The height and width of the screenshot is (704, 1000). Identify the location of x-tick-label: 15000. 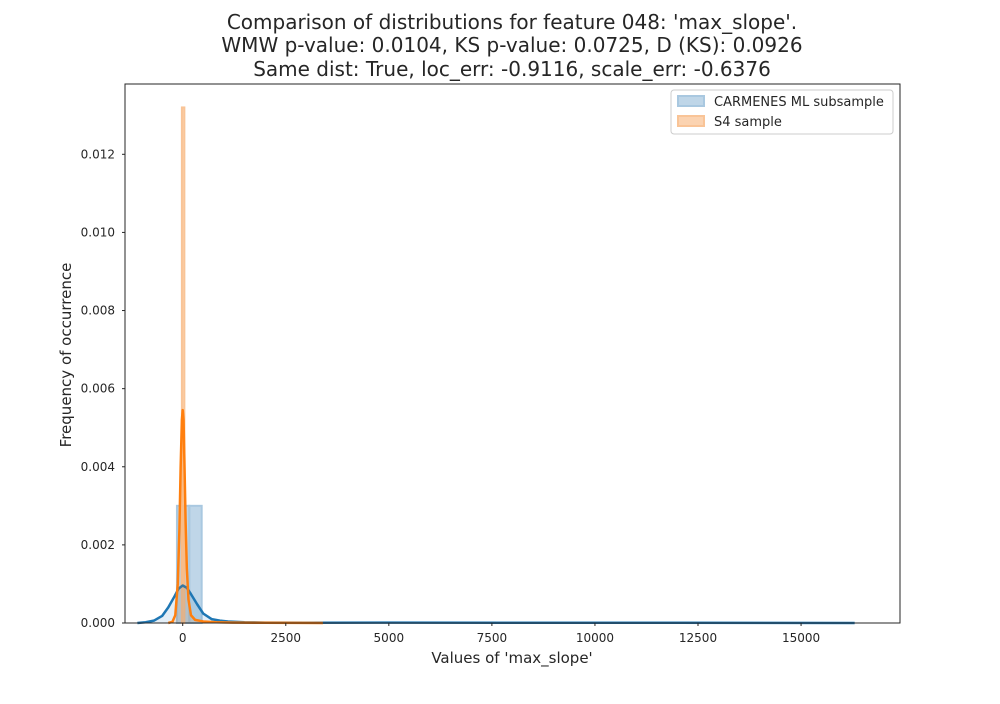
(801, 638).